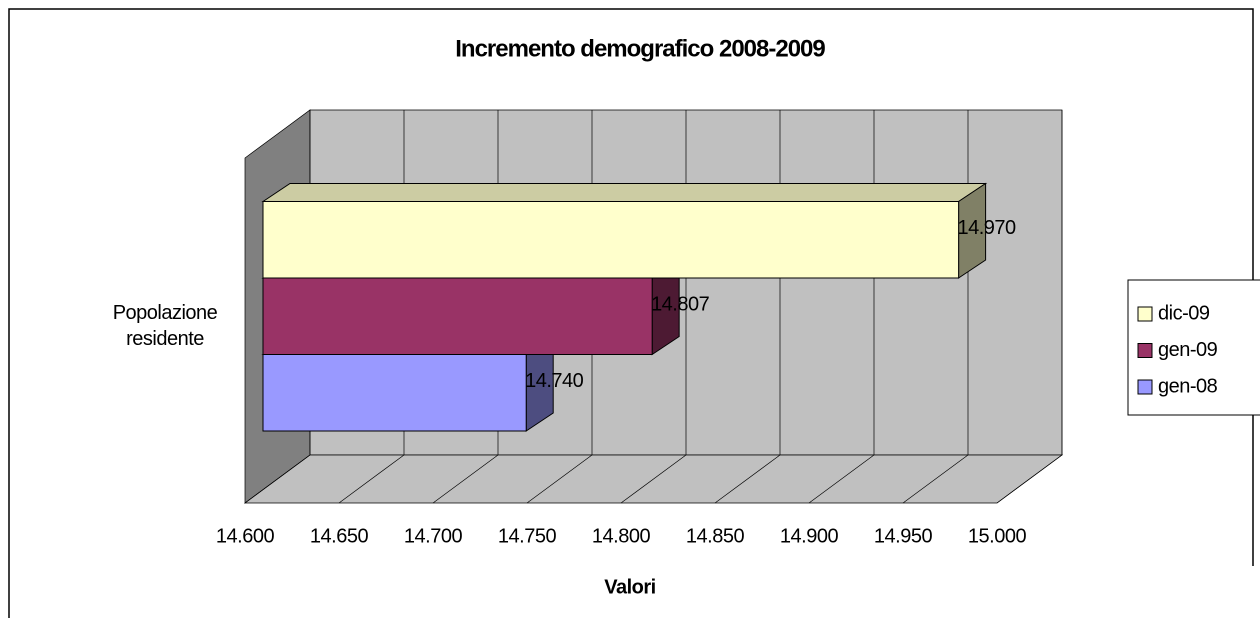 The image size is (1260, 618). Describe the element at coordinates (997, 536) in the screenshot. I see `x-tick-label: 15.000` at that location.